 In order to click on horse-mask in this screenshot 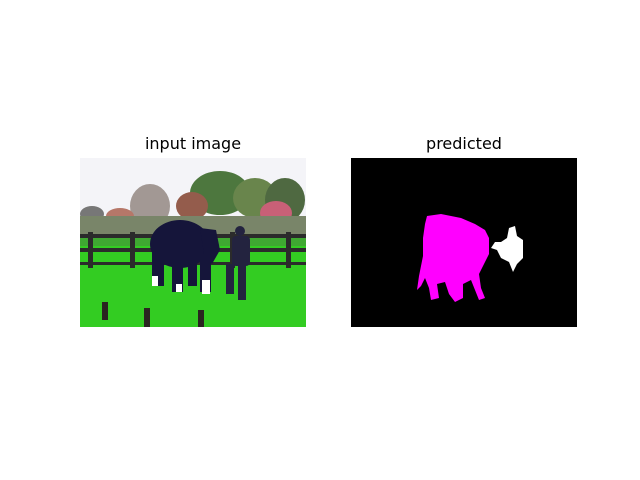, I will do `click(453, 258)`.